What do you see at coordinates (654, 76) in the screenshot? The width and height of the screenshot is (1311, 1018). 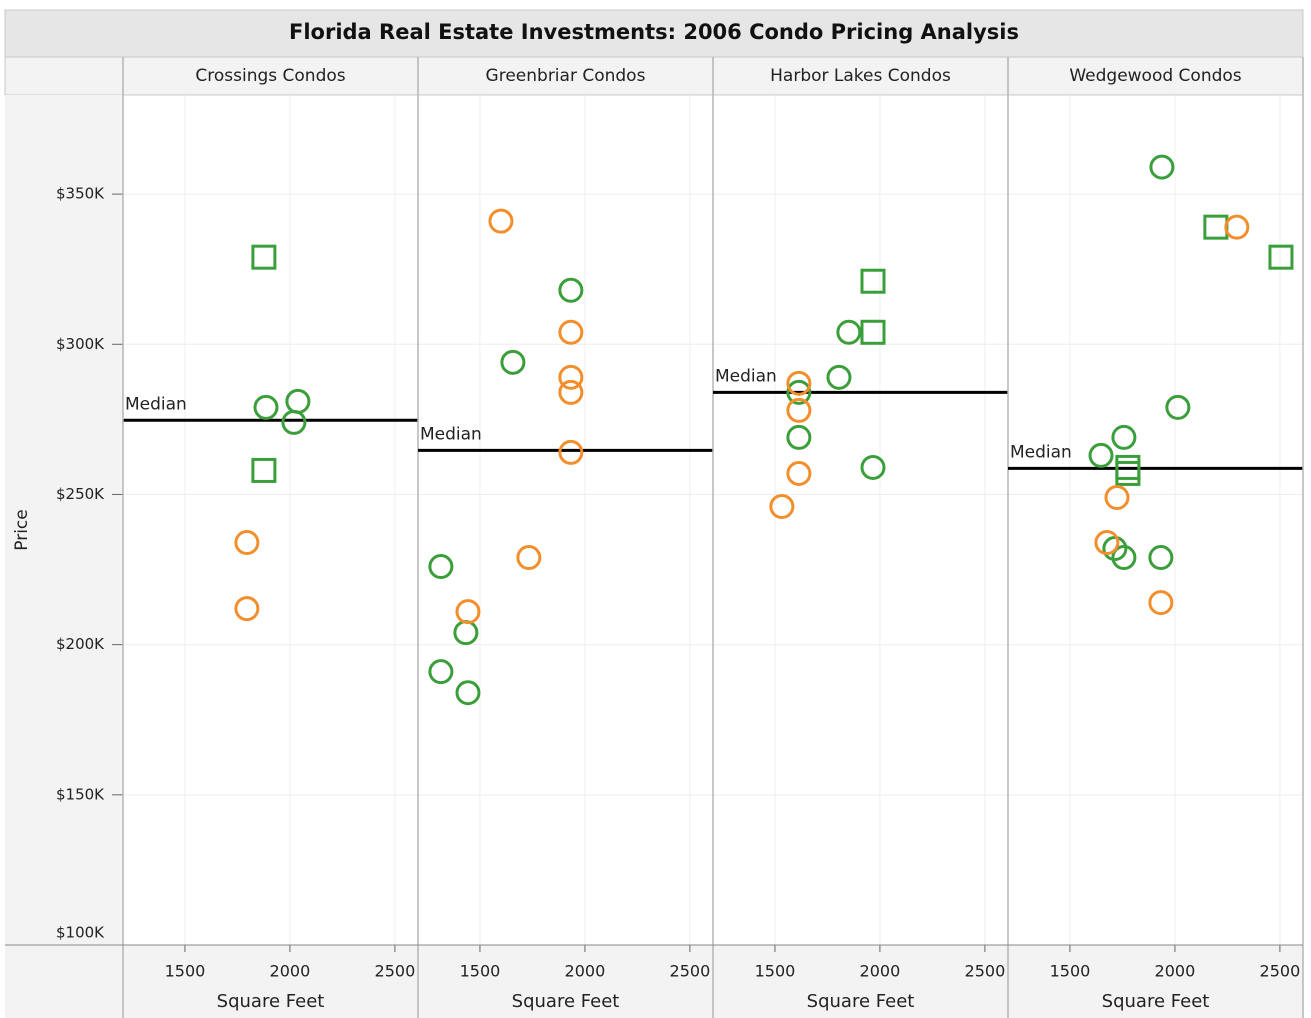 I see `header-row` at bounding box center [654, 76].